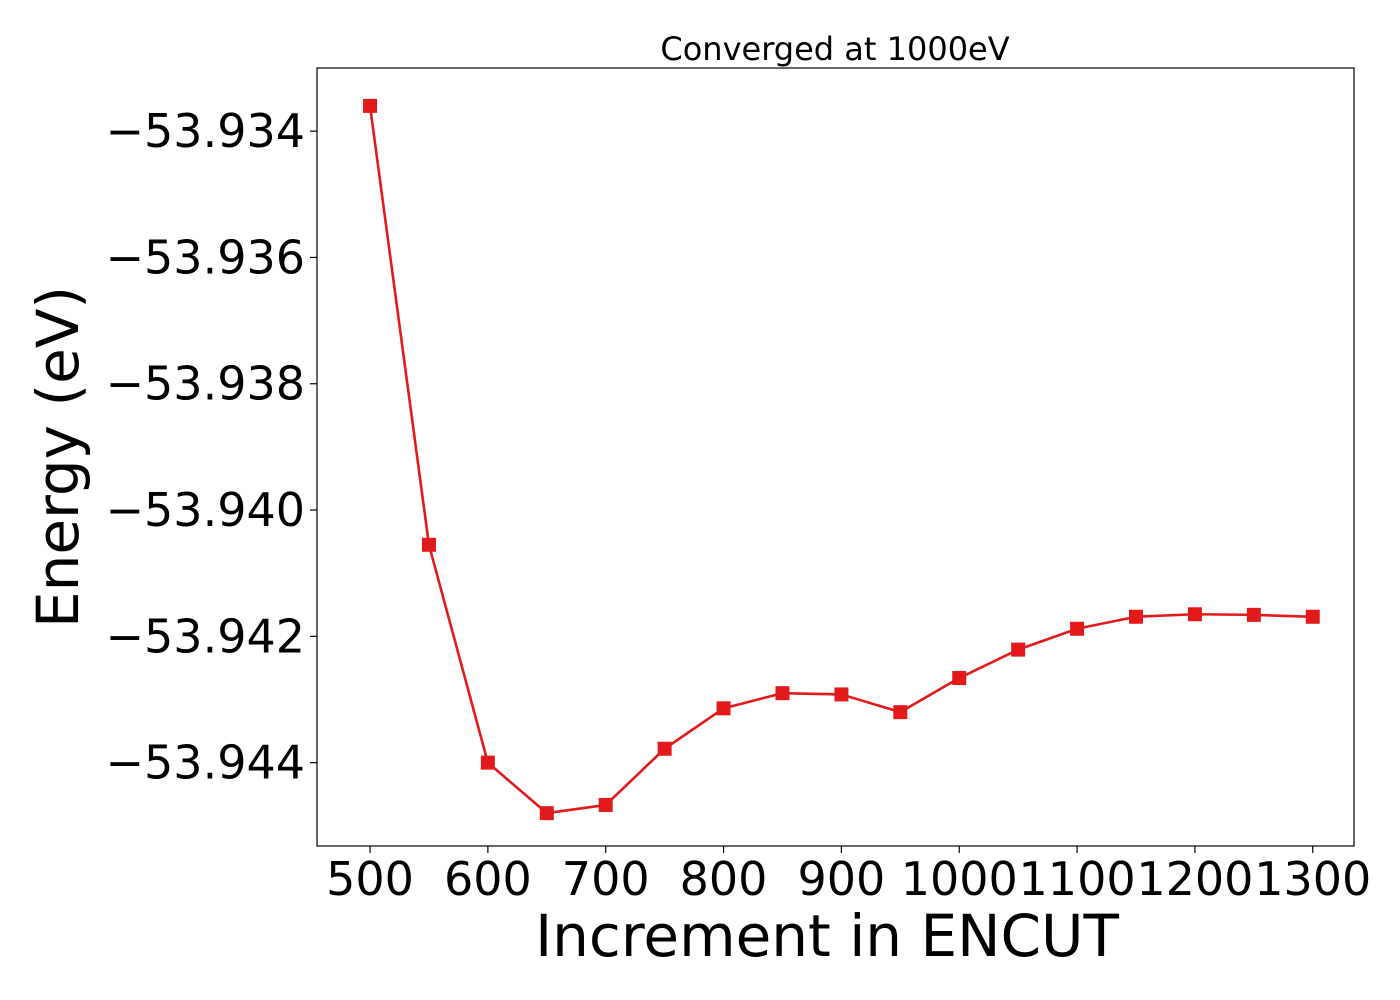  I want to click on x-axis: 500 600 700 800 900 1000 1100 1200 1300, so click(848, 876).